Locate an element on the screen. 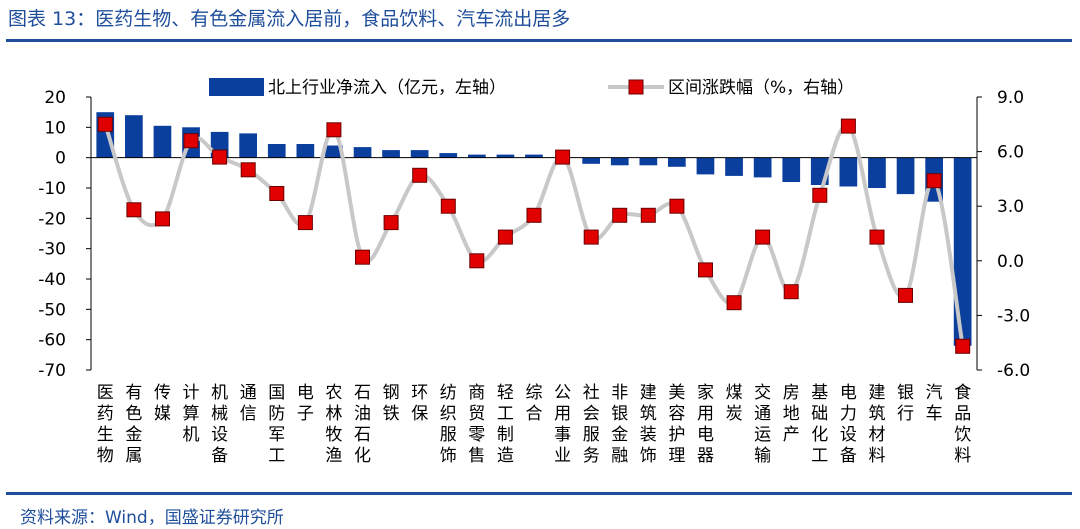 The height and width of the screenshot is (529, 1080). bar-美容护理 is located at coordinates (677, 162).